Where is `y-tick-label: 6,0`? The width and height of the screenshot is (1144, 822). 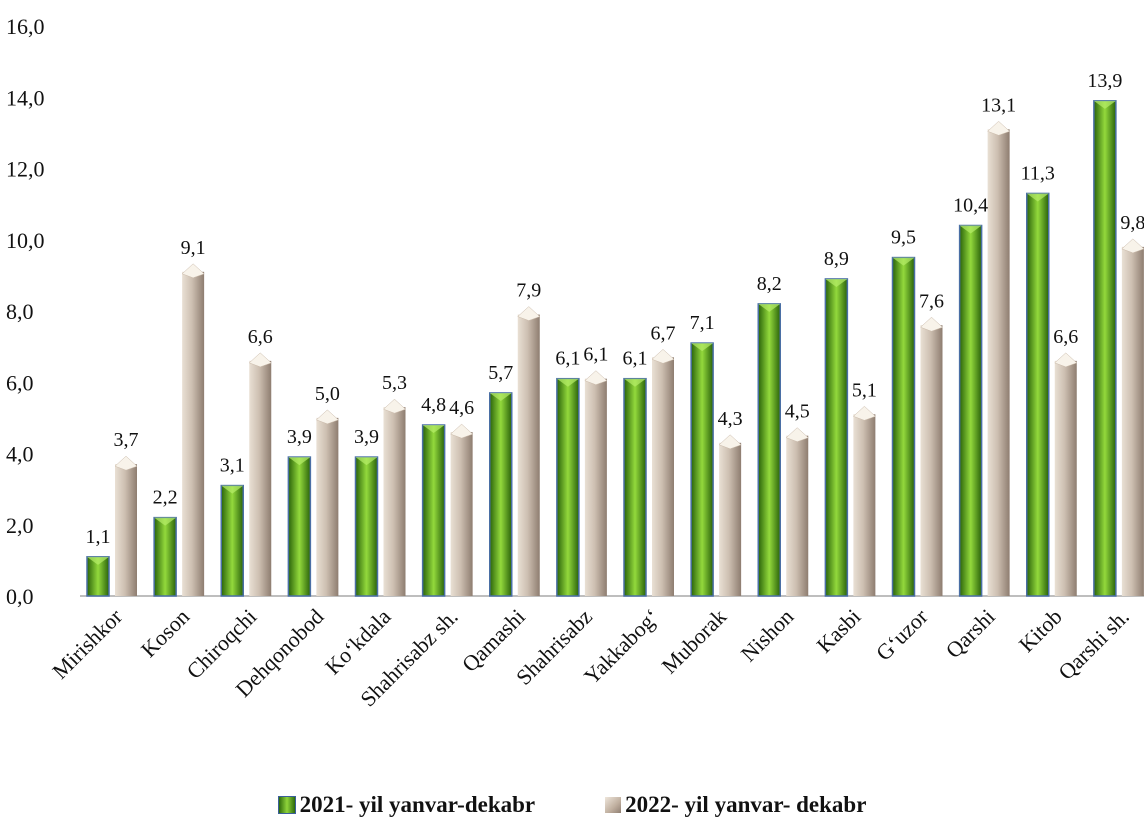
y-tick-label: 6,0 is located at coordinates (20, 382).